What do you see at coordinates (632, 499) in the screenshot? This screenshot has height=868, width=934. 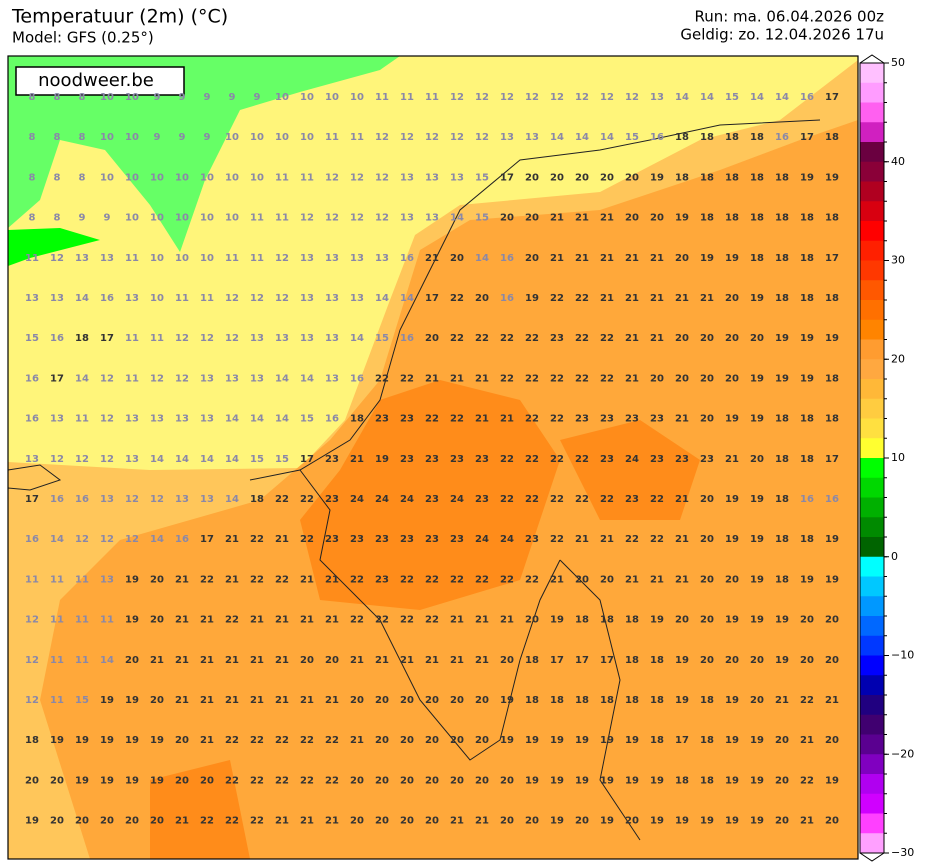 I see `grid-value: 23` at bounding box center [632, 499].